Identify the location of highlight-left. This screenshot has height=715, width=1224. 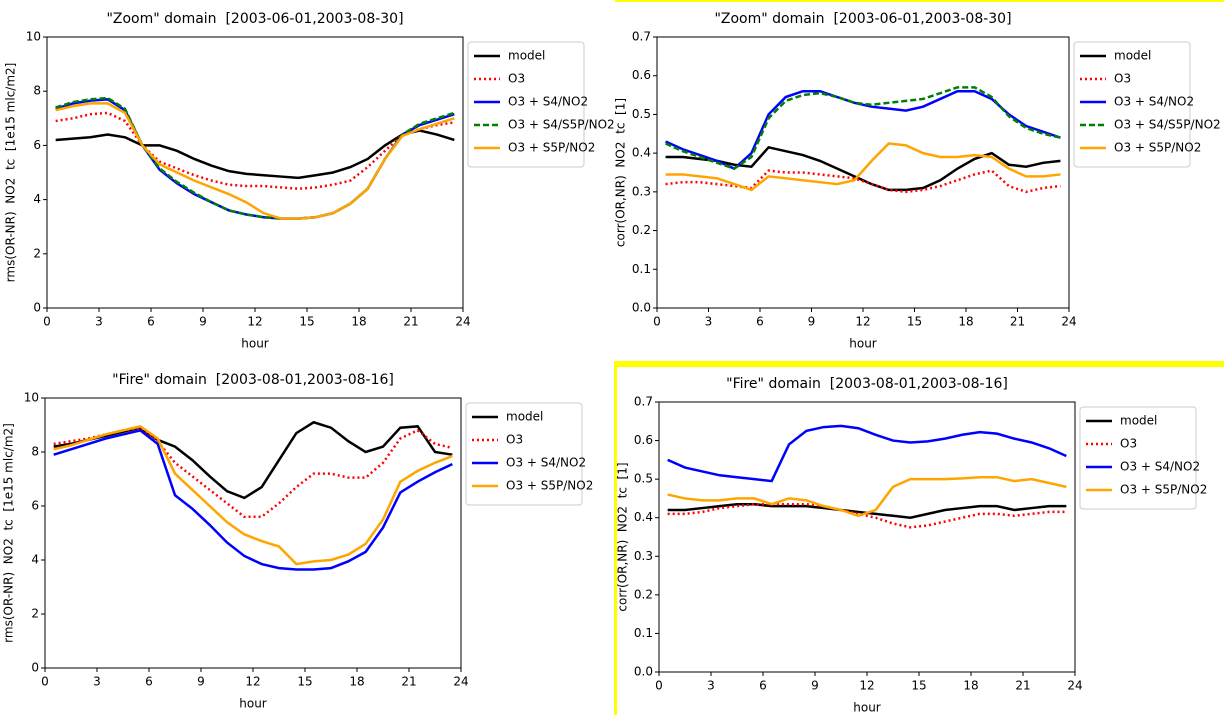
(615, 538).